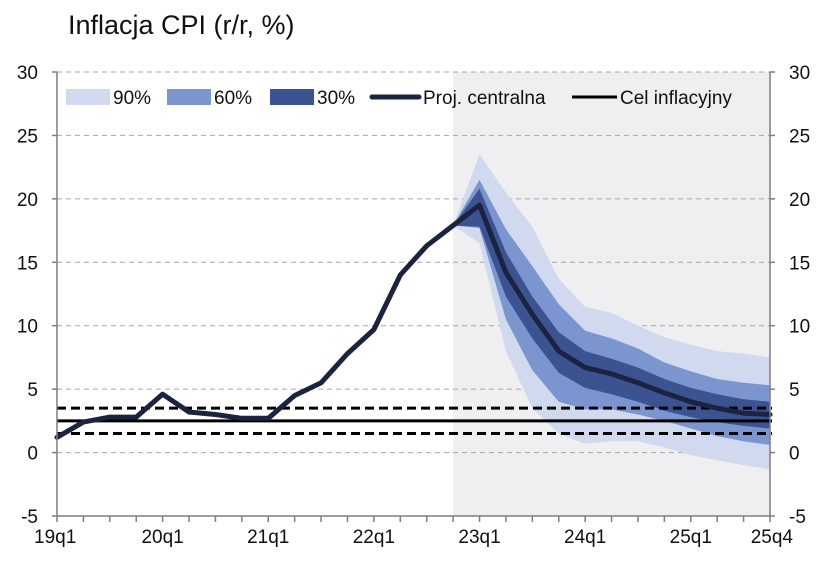 The width and height of the screenshot is (826, 562). I want to click on y-tick-label-left: 30, so click(27, 73).